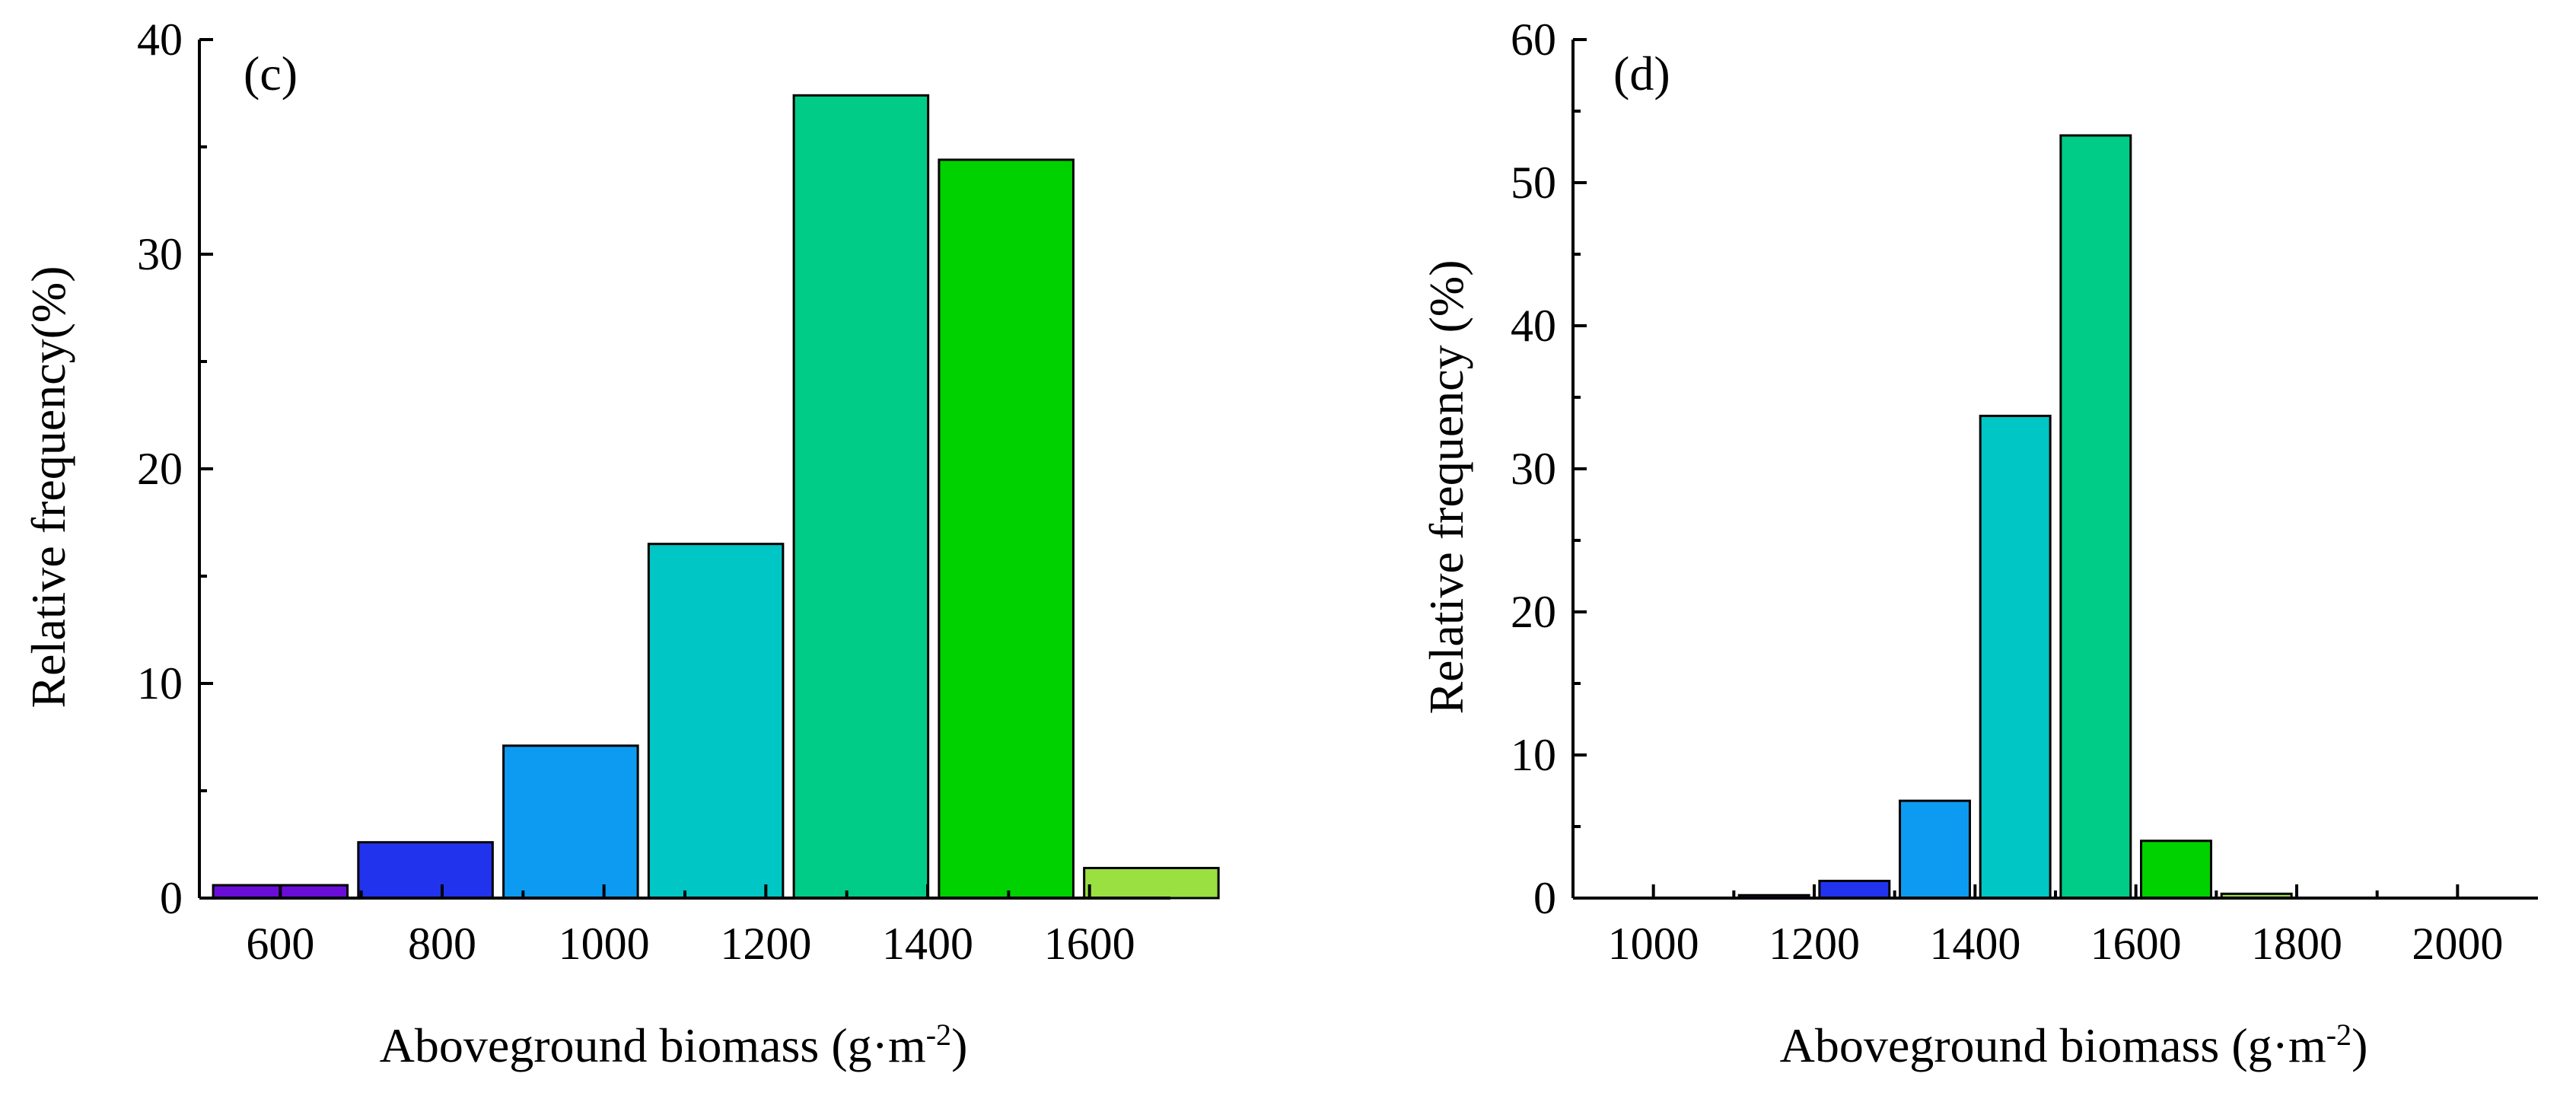  I want to click on panel-c-x-tick-label: 1200, so click(765, 944).